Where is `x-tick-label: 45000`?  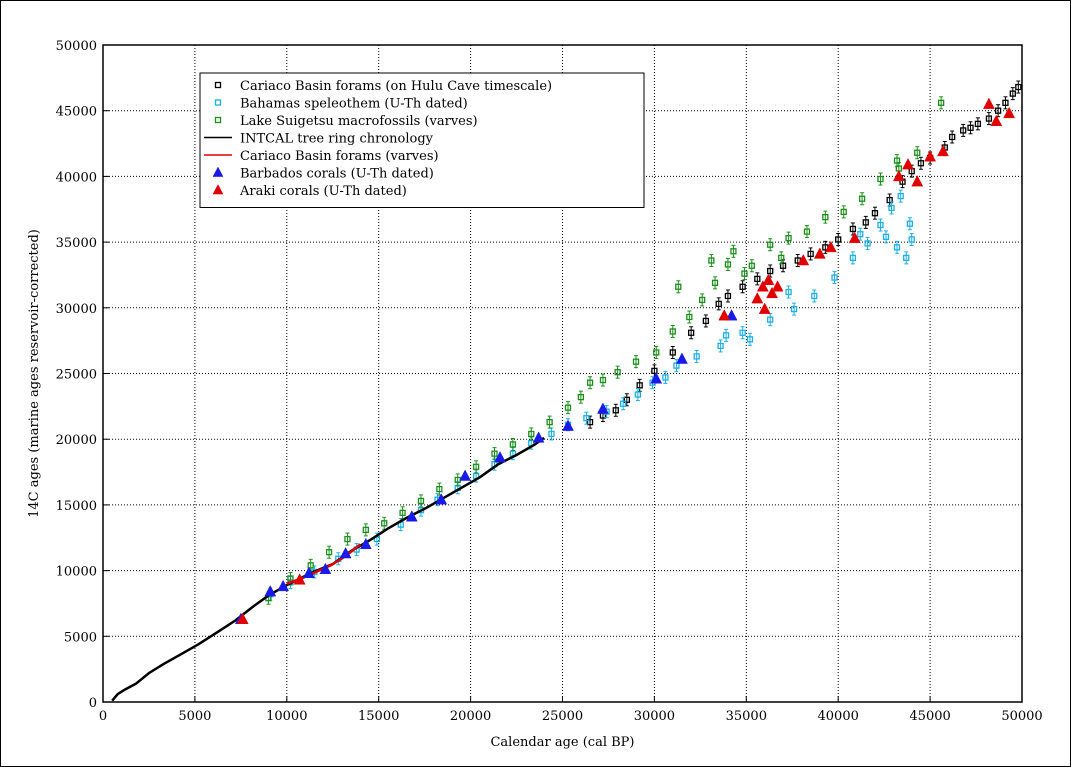
x-tick-label: 45000 is located at coordinates (929, 716).